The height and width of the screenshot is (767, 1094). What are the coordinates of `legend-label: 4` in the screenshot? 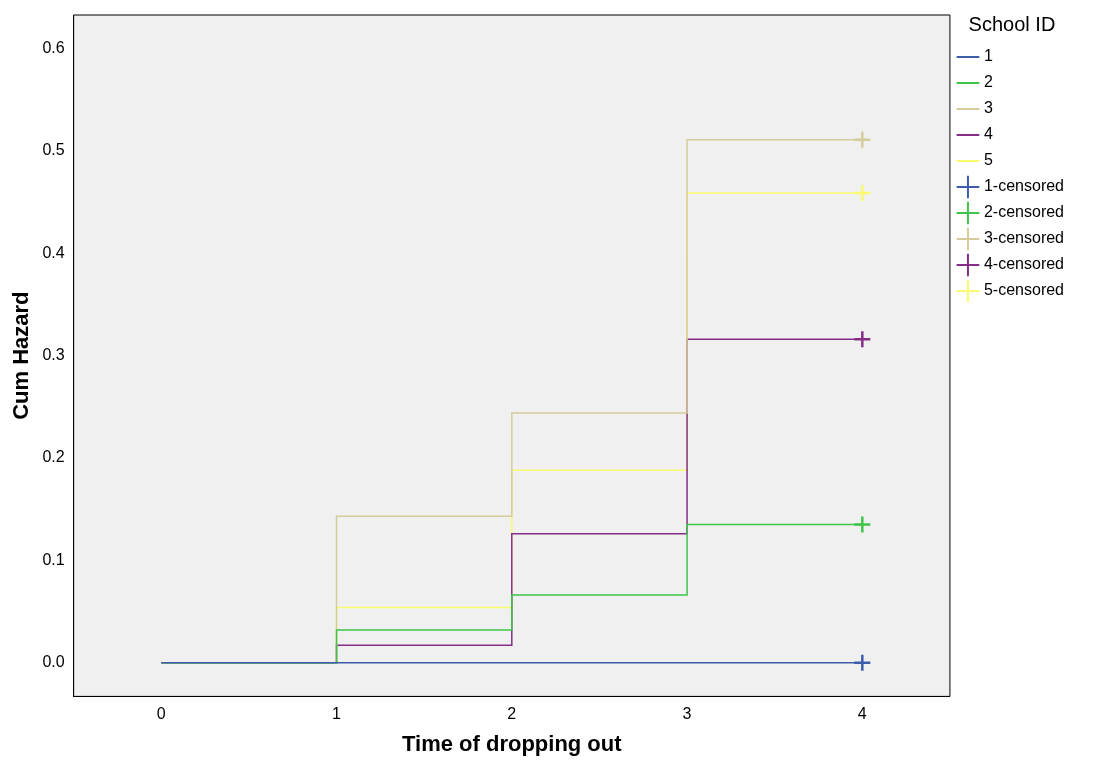 It's located at (988, 134).